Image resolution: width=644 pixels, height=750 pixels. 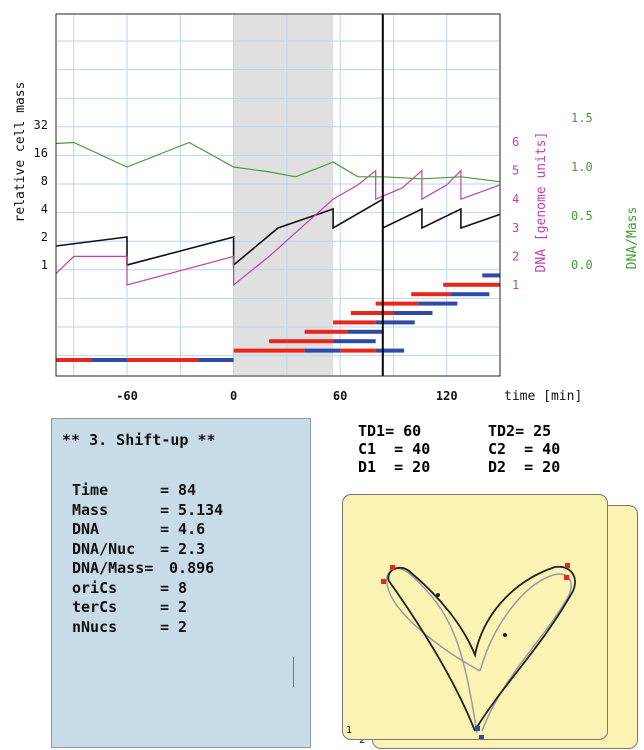 What do you see at coordinates (127, 396) in the screenshot?
I see `time-tick-label: -60` at bounding box center [127, 396].